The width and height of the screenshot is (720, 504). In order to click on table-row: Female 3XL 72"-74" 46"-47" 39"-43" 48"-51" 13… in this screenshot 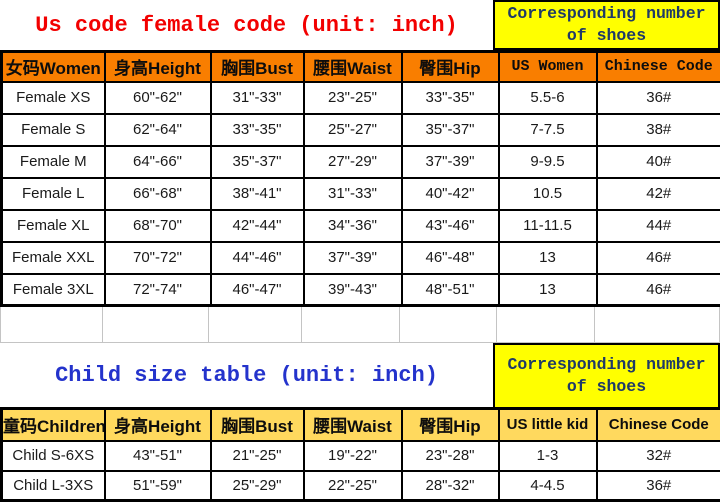, I will do `click(360, 289)`.